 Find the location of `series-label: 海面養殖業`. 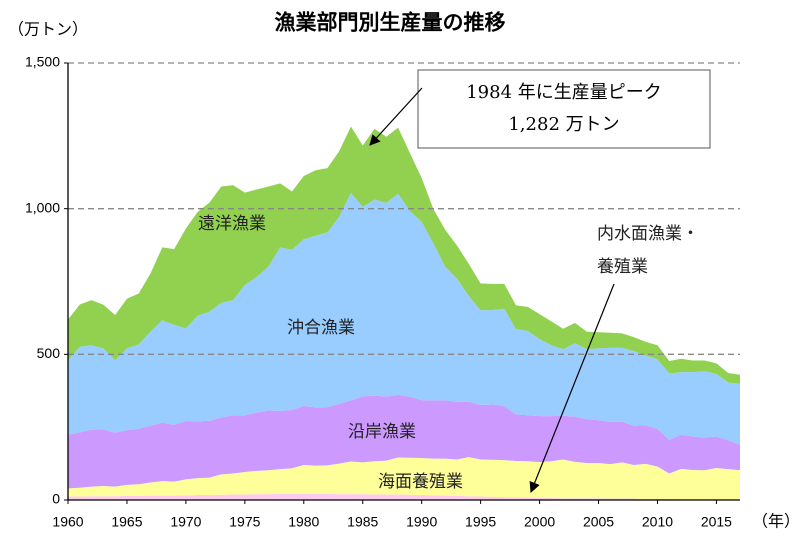

series-label: 海面養殖業 is located at coordinates (420, 482).